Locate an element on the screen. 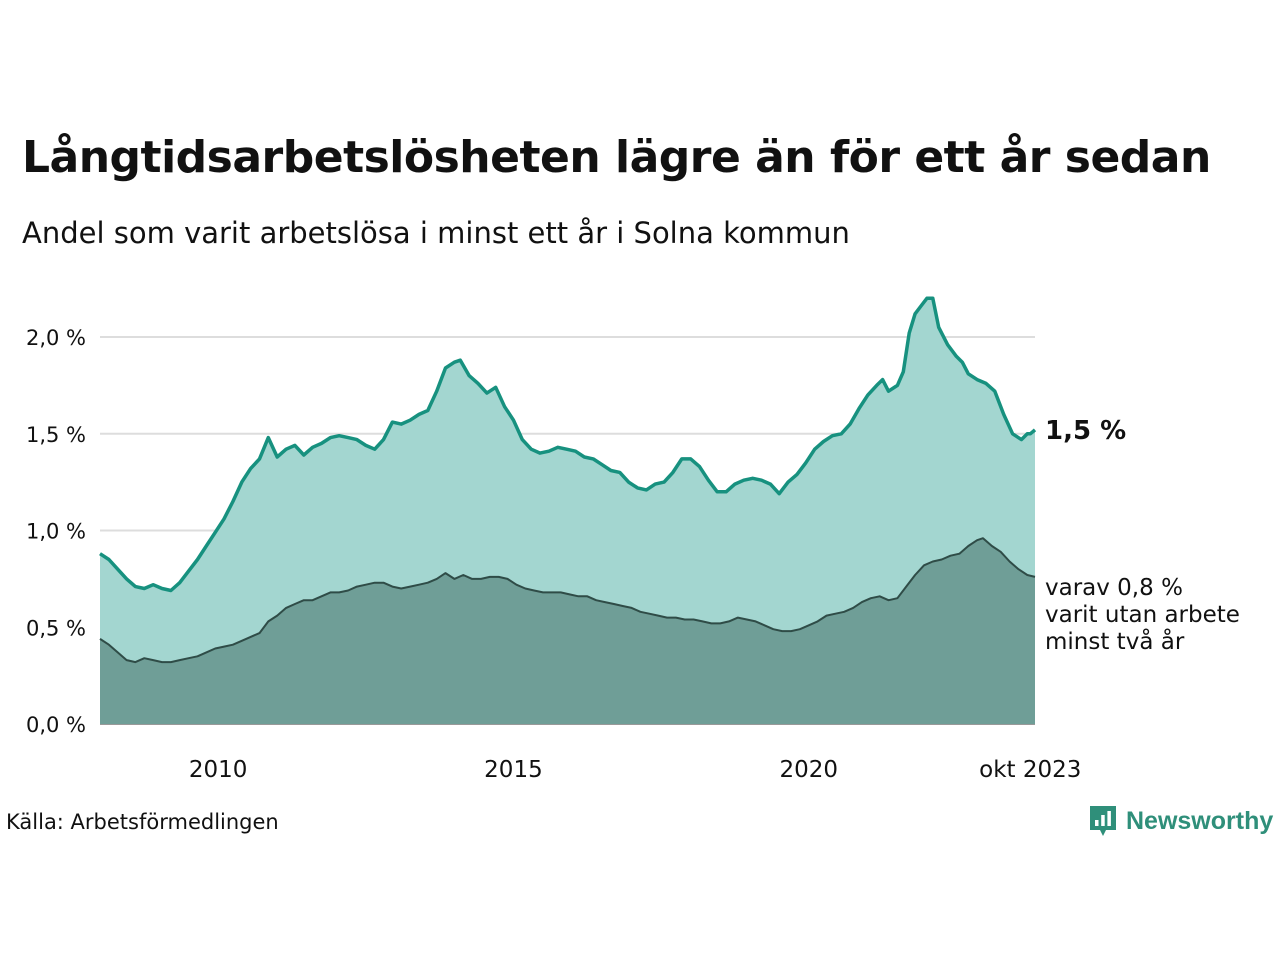  x-axis: 2010 2015 2020 okt 2023 is located at coordinates (635, 770).